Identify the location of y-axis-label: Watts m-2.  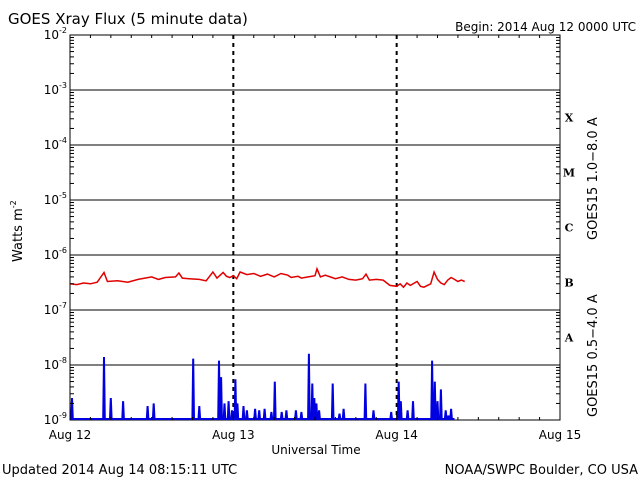
(17, 231).